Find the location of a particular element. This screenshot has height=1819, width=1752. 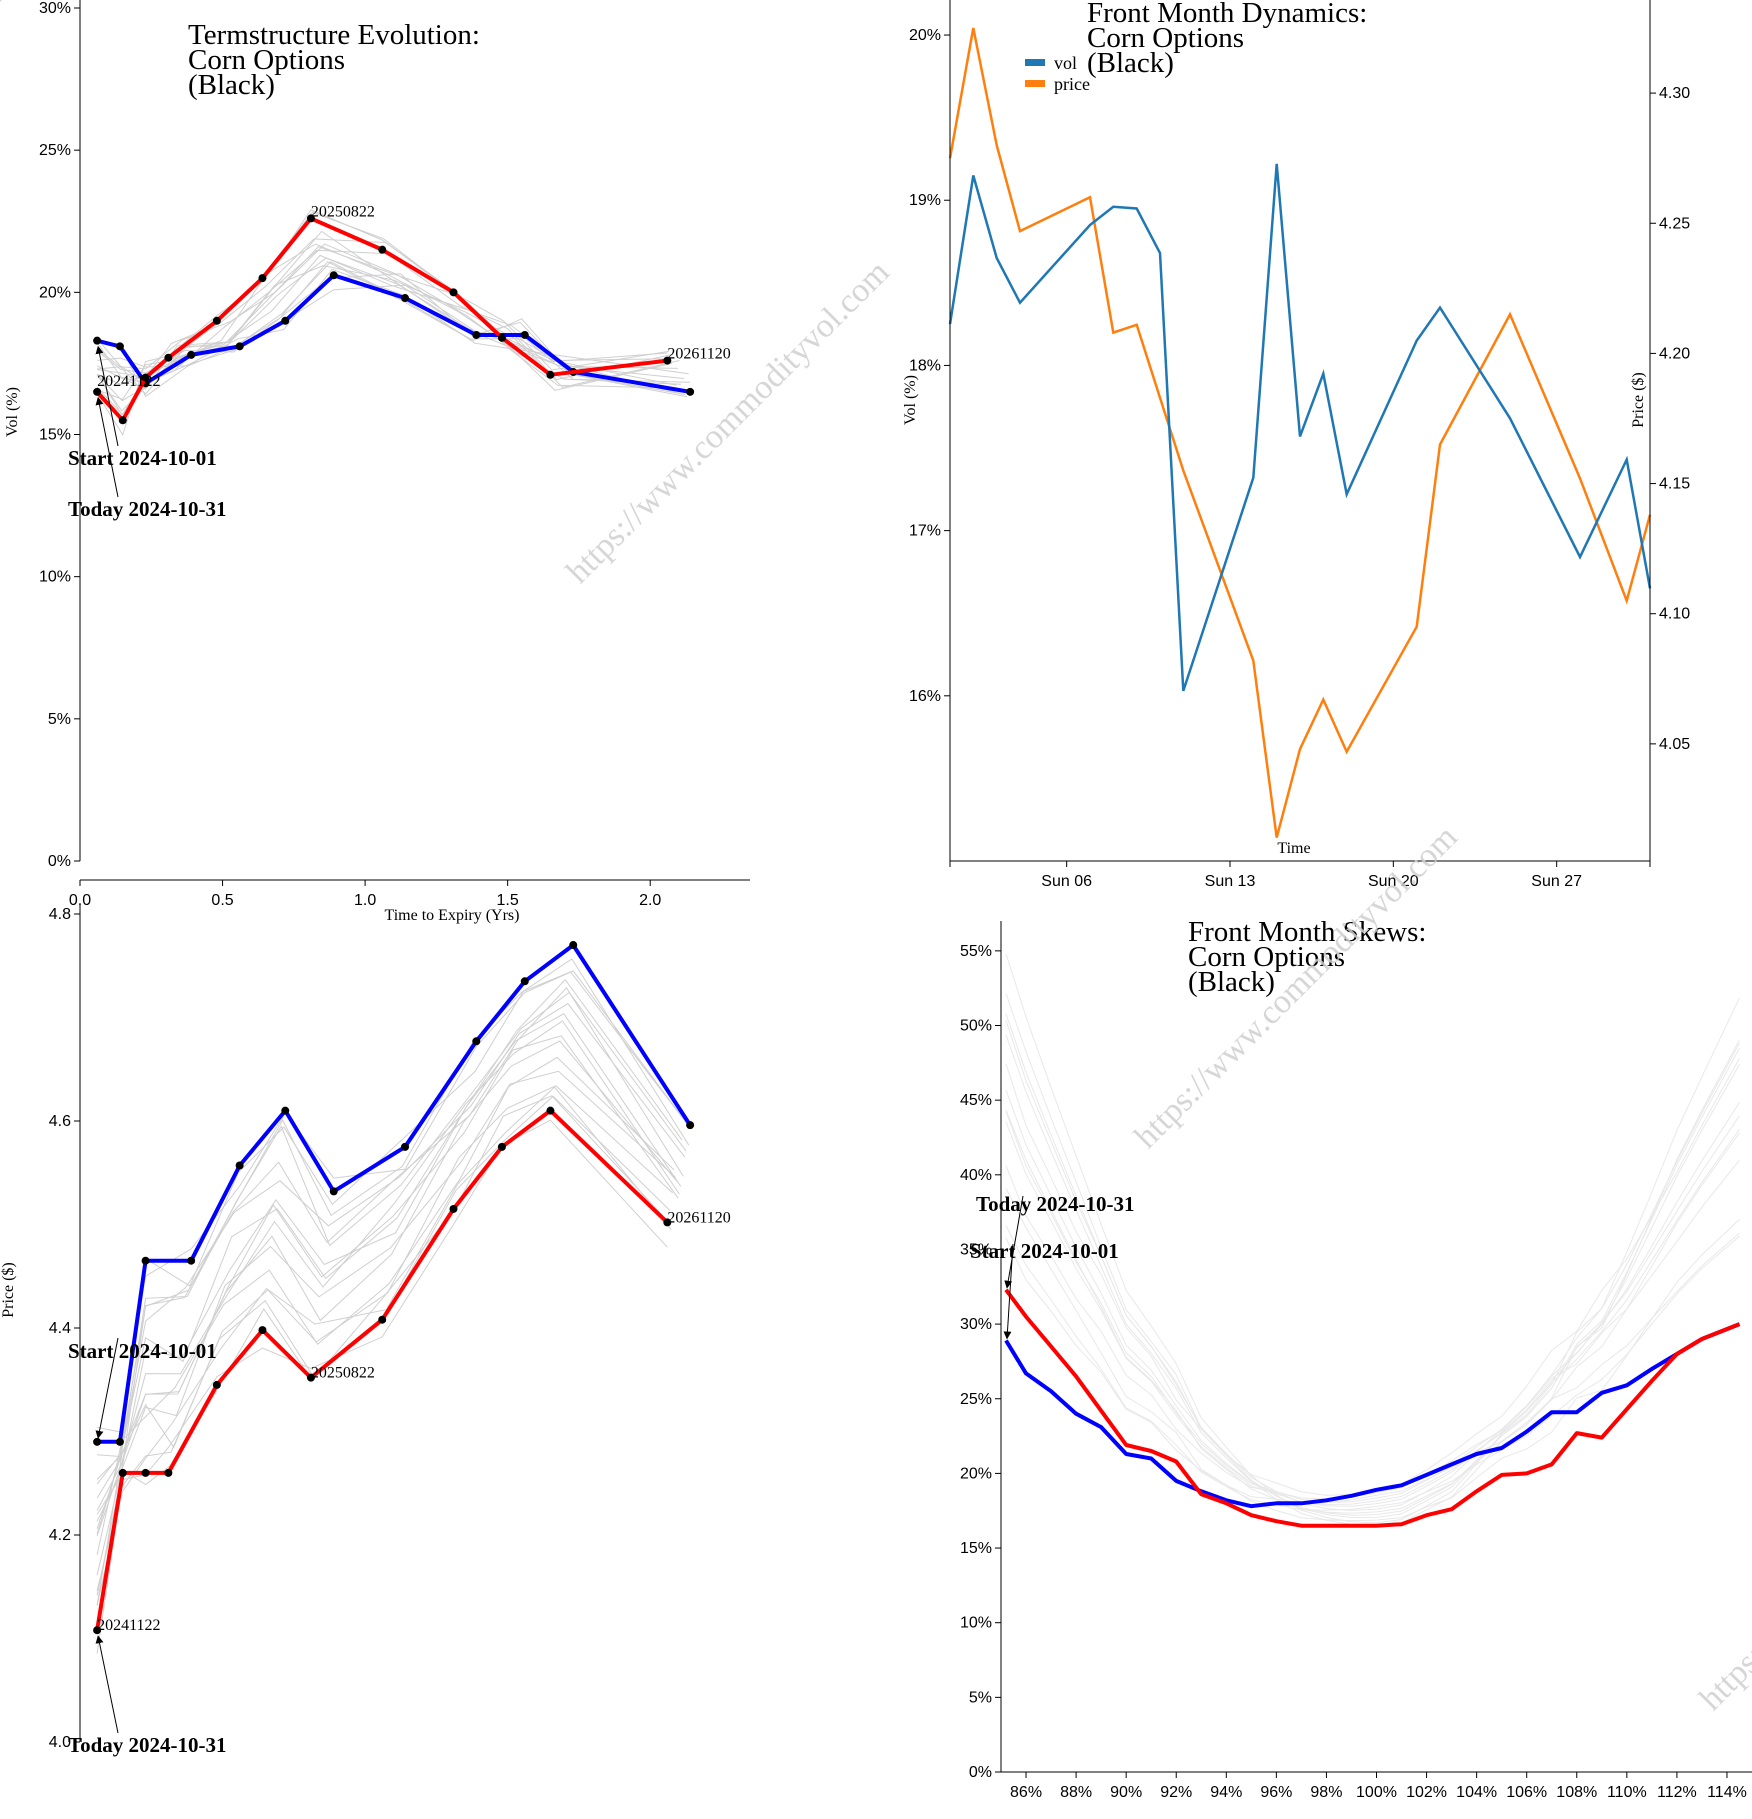

y-axis-left-tick-label: 20% is located at coordinates (925, 35).